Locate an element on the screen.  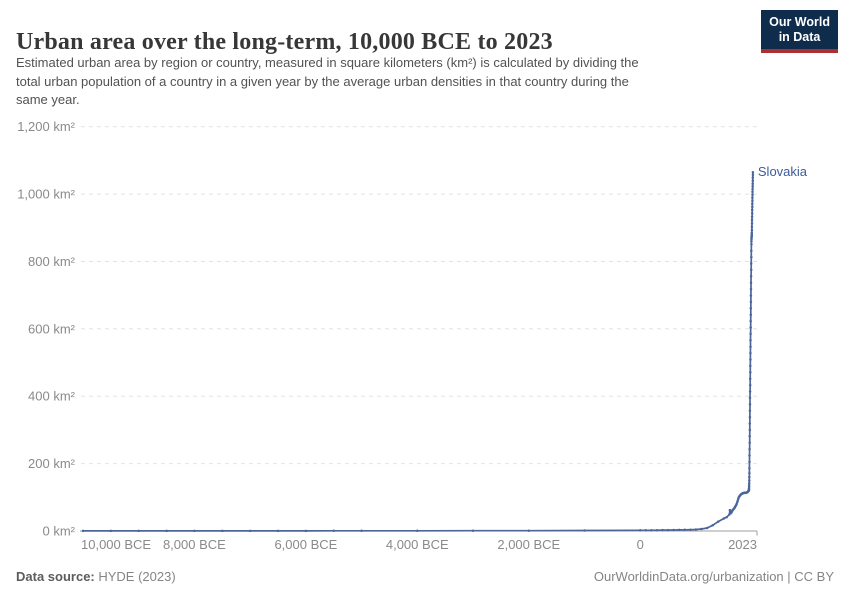
svg-text: 4,000 BCE is located at coordinates (417, 544).